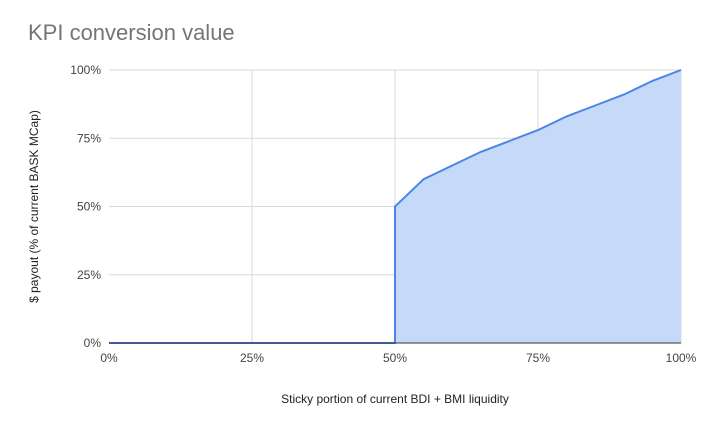 This screenshot has width=726, height=424. Describe the element at coordinates (395, 358) in the screenshot. I see `x-tick-label: 50%` at that location.